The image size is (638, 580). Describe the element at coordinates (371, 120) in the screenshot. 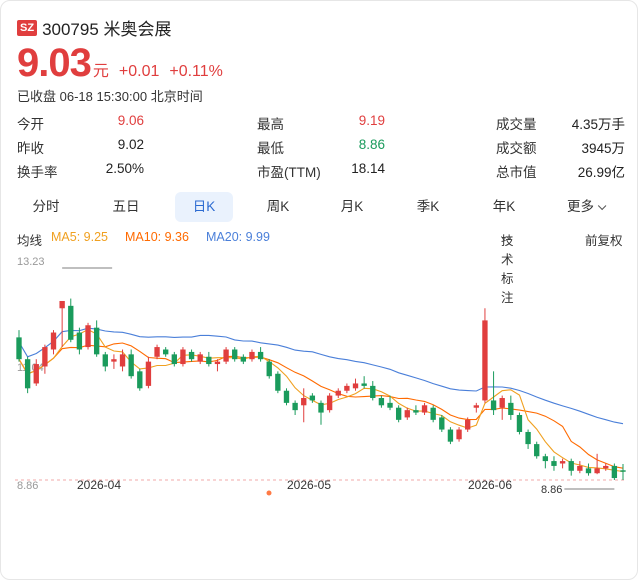

I see `stat-value: 9.19` at that location.